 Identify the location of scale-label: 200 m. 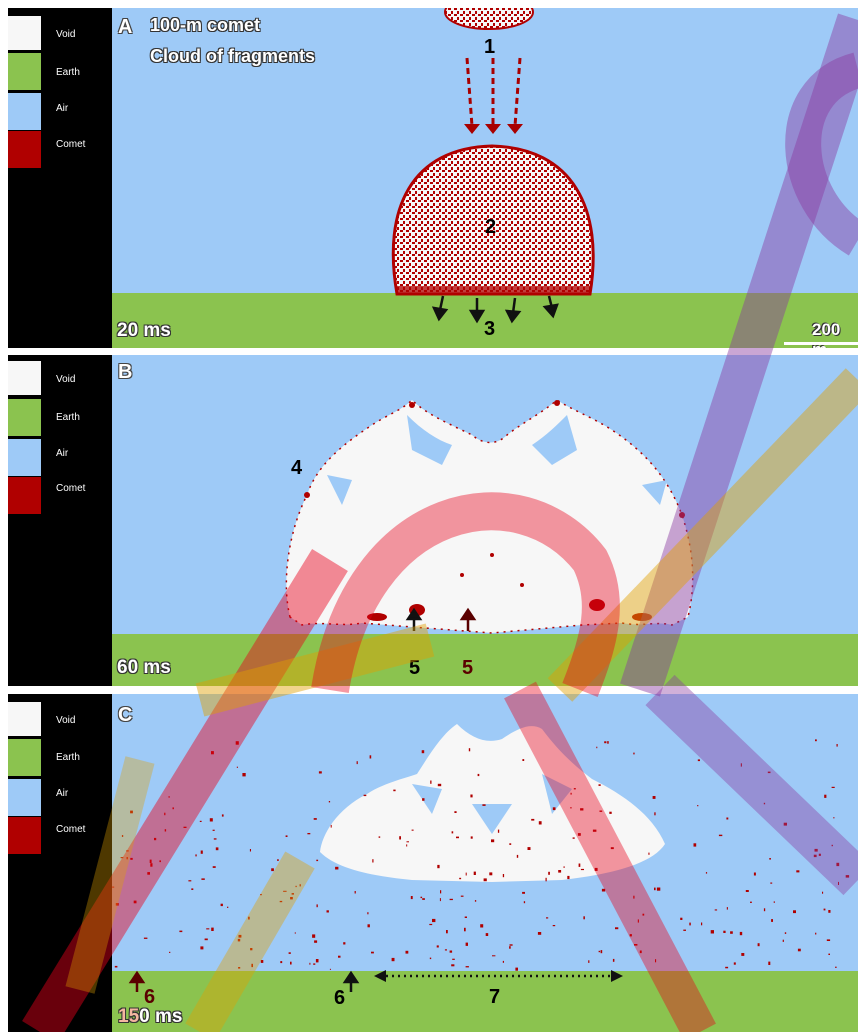
(826, 334).